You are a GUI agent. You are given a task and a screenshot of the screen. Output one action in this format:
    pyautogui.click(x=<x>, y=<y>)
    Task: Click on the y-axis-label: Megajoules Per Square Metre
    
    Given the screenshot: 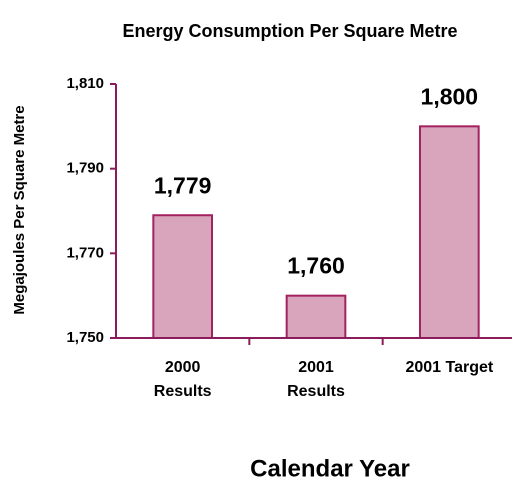 What is the action you would take?
    pyautogui.click(x=19, y=209)
    